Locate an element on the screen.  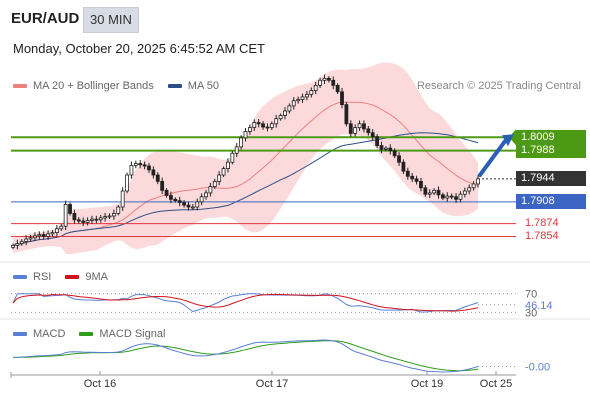
copyright-note: Research © 2025 Trading Central is located at coordinates (498, 86).